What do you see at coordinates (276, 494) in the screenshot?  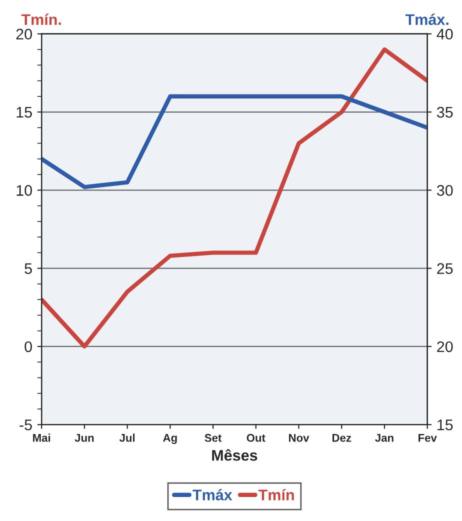 I see `legend-label: Tmín` at bounding box center [276, 494].